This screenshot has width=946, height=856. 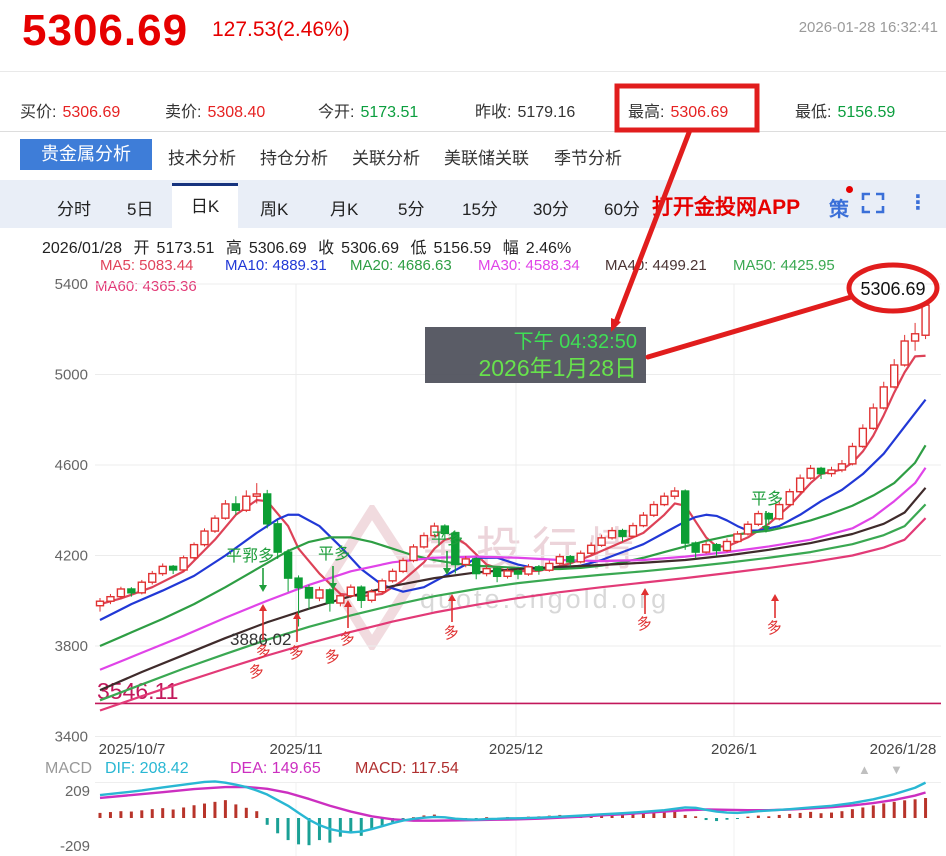 What do you see at coordinates (75, 846) in the screenshot?
I see `macd-tick: -209` at bounding box center [75, 846].